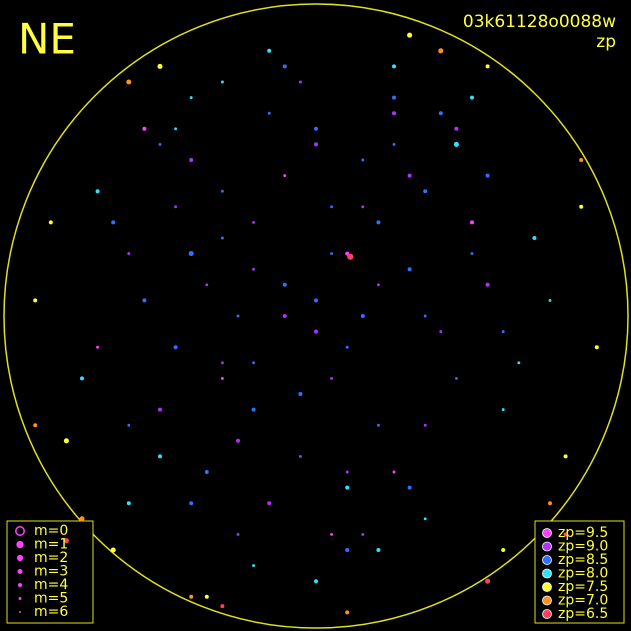 The height and width of the screenshot is (631, 631). I want to click on legend-label: zp=9.5, so click(583, 533).